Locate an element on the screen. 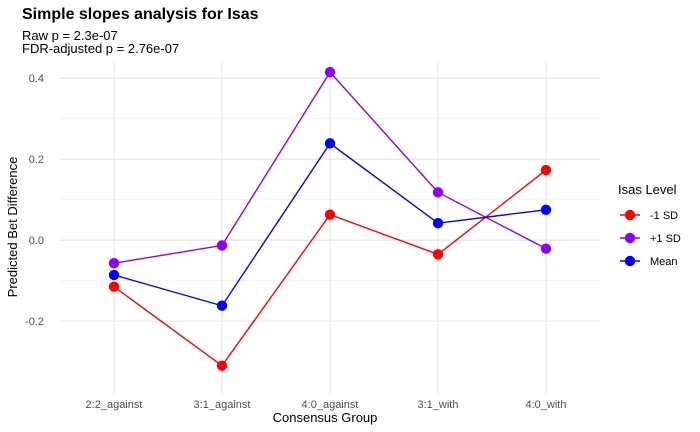  chart-subtitle-raw-p: Raw p = 2.3e-07 is located at coordinates (70, 35).